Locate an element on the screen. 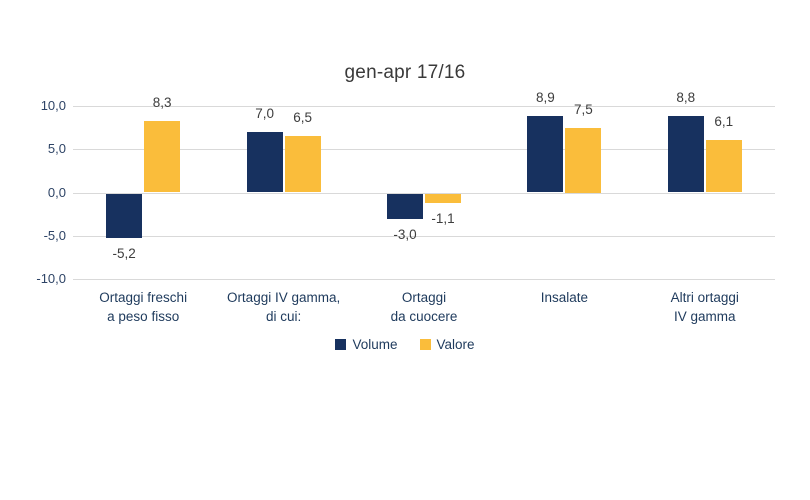 This screenshot has width=810, height=500. bar-value-label: 8,9 is located at coordinates (545, 97).